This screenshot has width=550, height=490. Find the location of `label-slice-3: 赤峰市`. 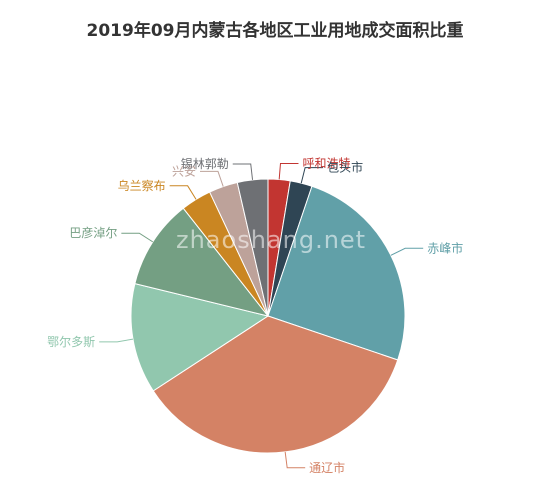

label-slice-3: 赤峰市 is located at coordinates (445, 247).